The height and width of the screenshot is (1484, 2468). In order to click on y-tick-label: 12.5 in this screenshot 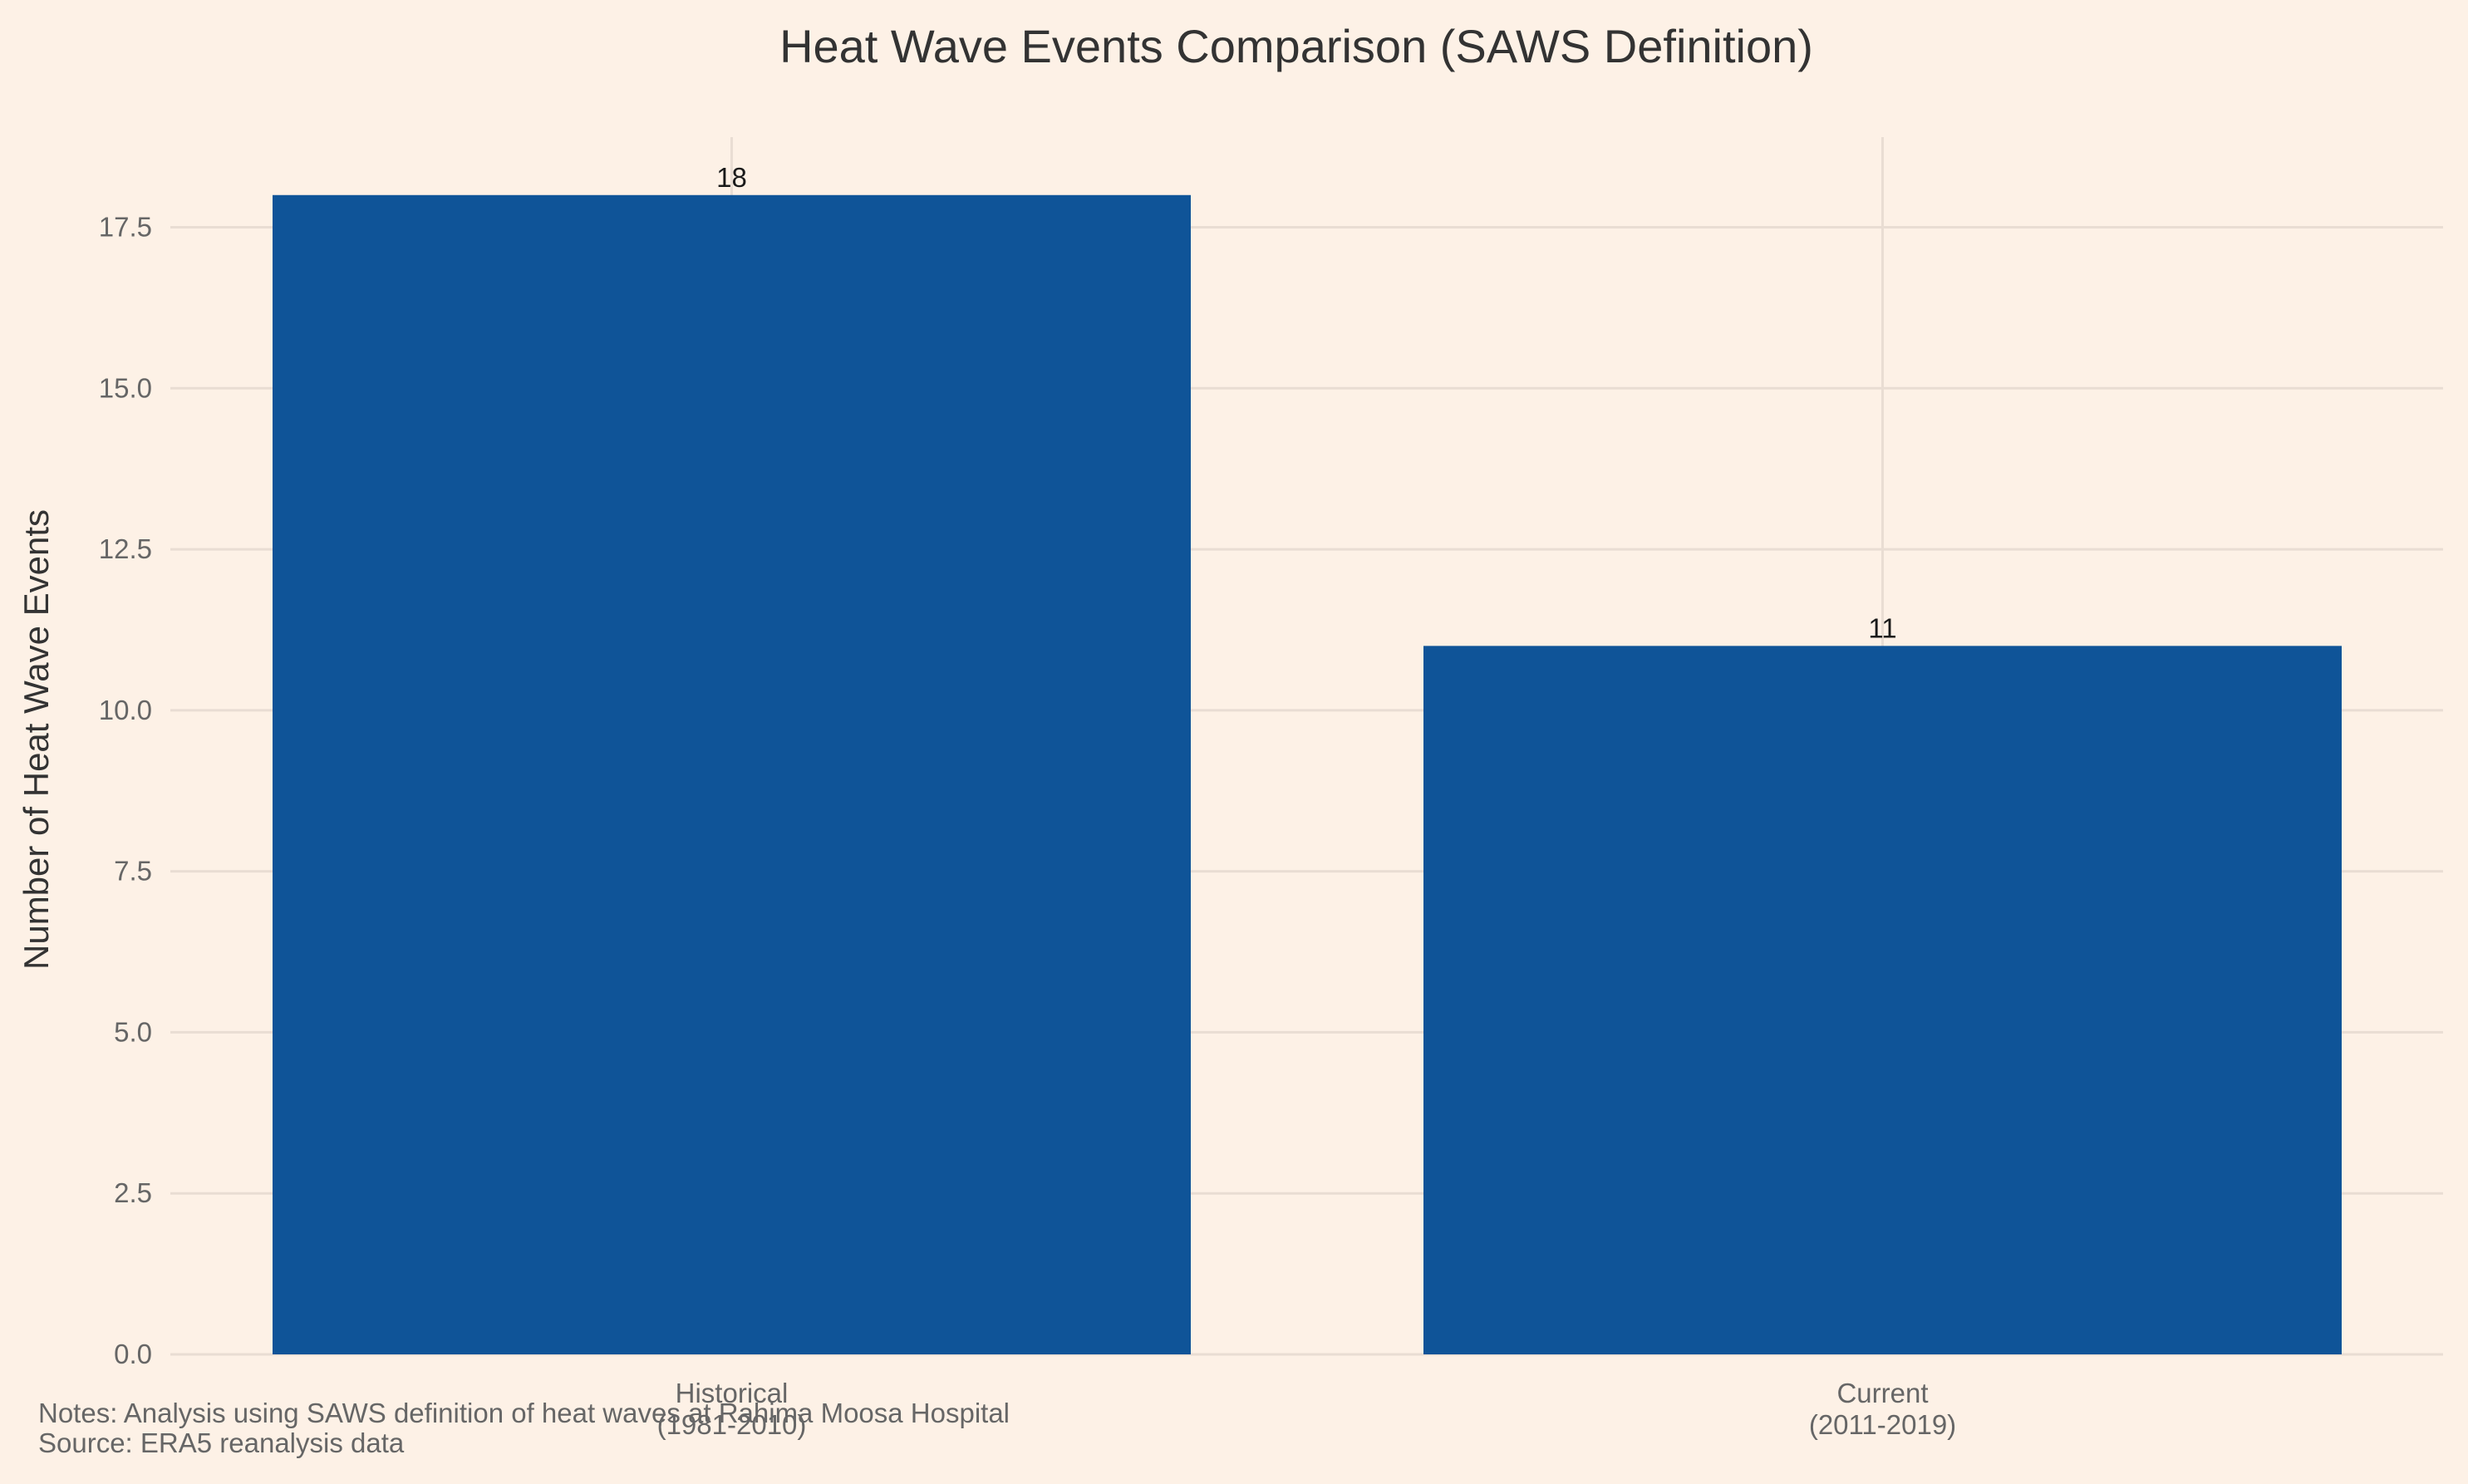, I will do `click(125, 548)`.